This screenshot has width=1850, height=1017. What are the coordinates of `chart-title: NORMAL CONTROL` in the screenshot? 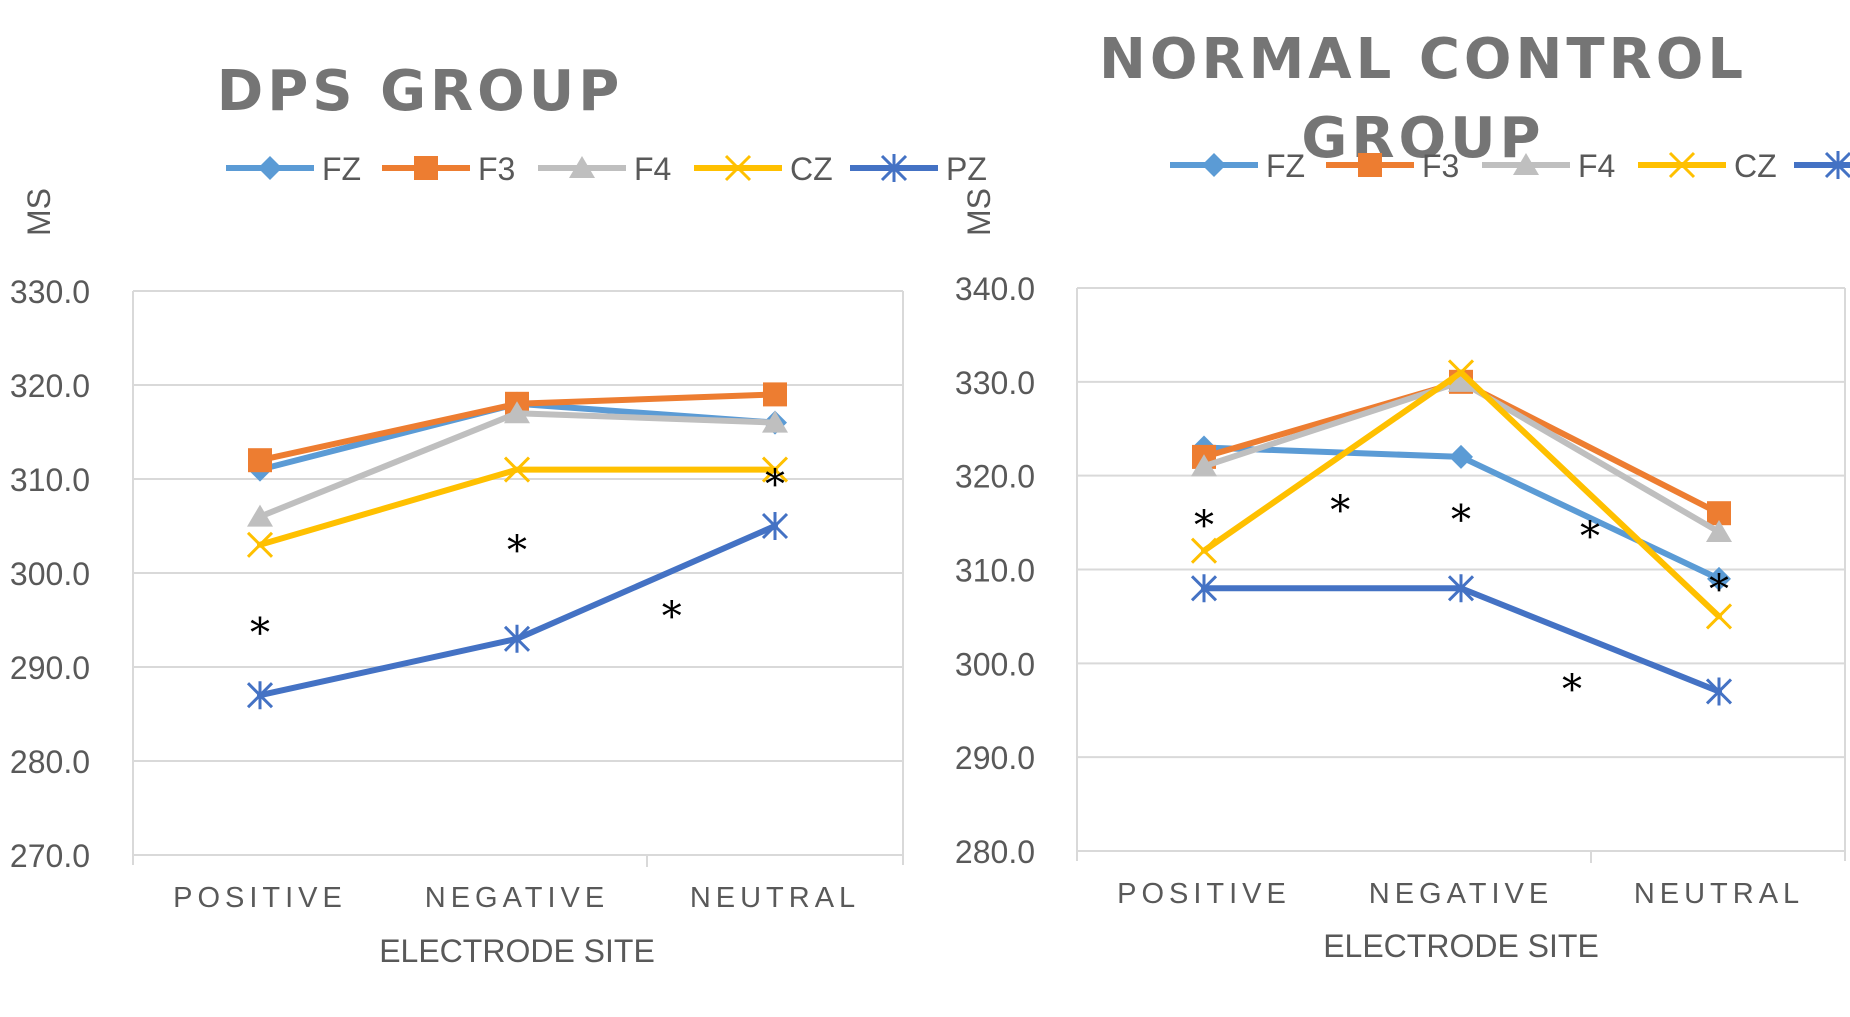 It's located at (1423, 59).